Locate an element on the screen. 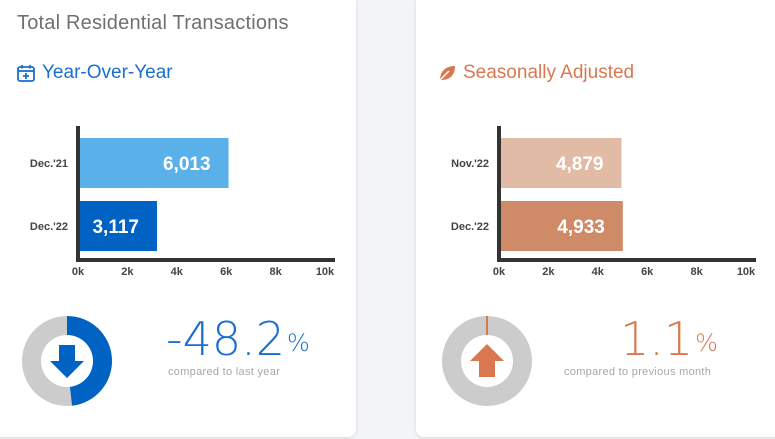 The width and height of the screenshot is (775, 439). seasonal-donut-svg is located at coordinates (487, 361).